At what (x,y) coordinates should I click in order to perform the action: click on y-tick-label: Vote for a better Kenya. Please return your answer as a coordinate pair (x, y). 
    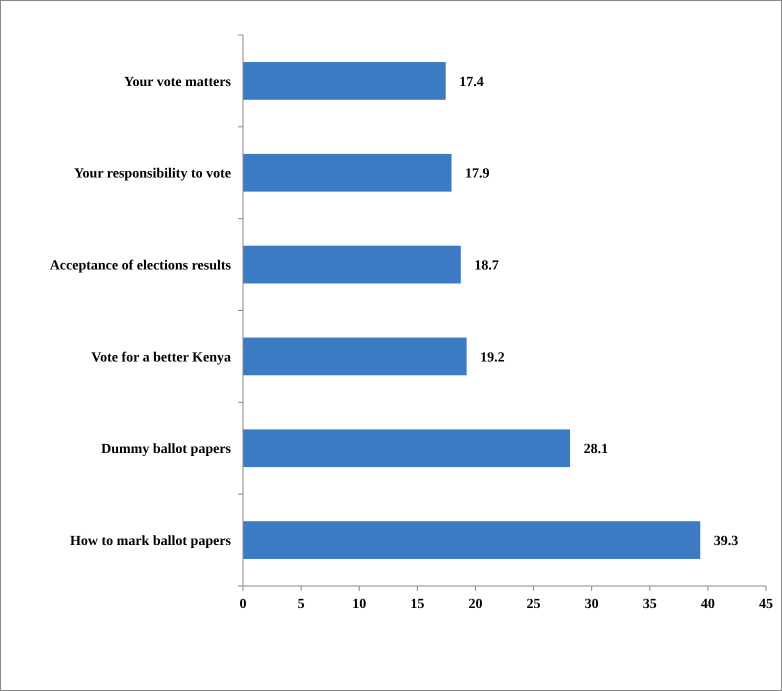
    Looking at the image, I should click on (161, 358).